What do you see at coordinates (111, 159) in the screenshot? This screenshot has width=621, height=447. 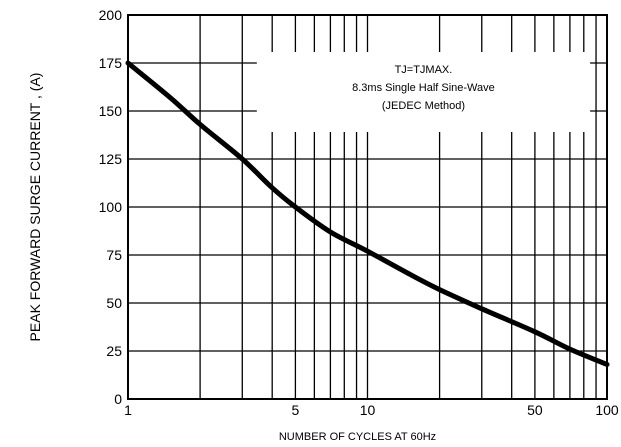 I see `y-tick-label: 125` at bounding box center [111, 159].